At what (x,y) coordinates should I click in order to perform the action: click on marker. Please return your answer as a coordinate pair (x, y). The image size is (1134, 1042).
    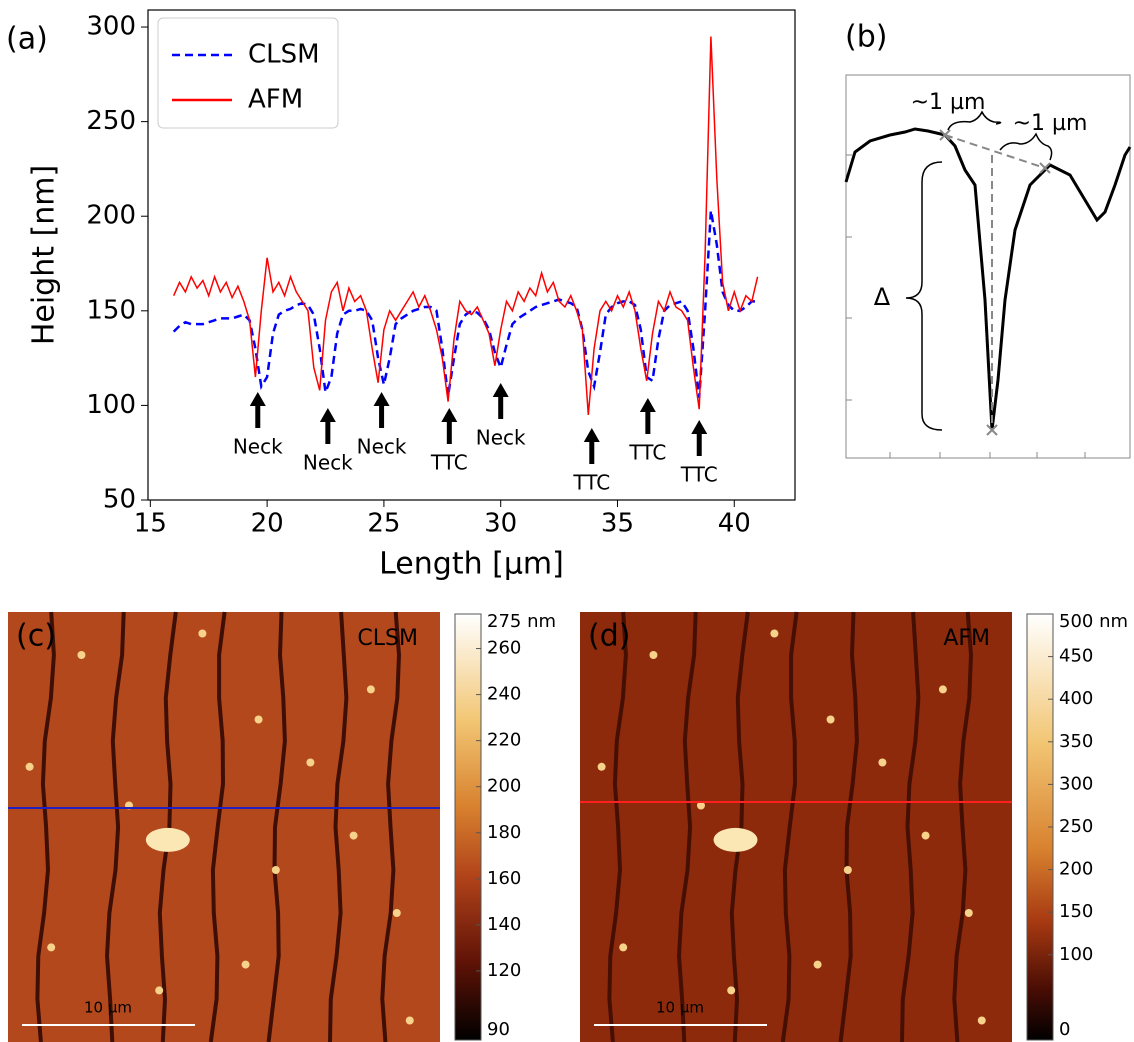
    Looking at the image, I should click on (995, 282).